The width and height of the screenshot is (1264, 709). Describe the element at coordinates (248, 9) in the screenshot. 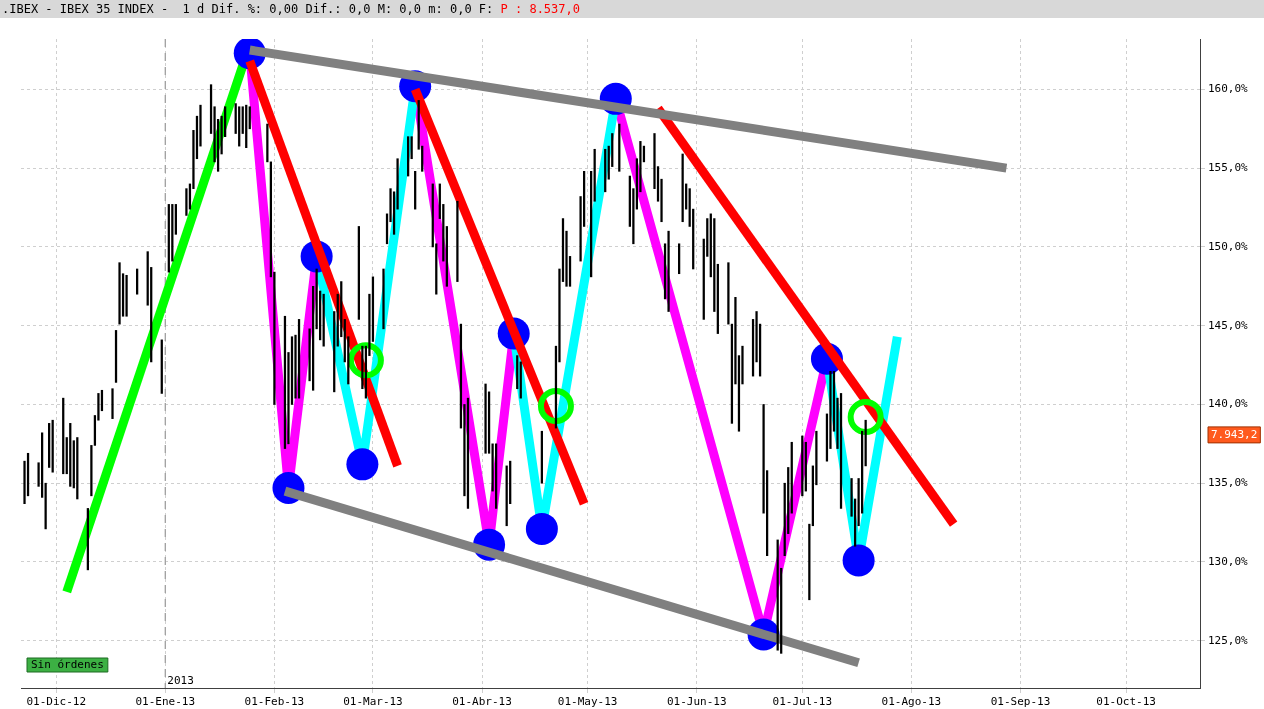

I see `chart-title: .IBEX - IBEX 35 INDEX - 1 d Dif. %: 0,00 Dif.: 0,0 M: 0,0 m: 0,0 F:` at that location.